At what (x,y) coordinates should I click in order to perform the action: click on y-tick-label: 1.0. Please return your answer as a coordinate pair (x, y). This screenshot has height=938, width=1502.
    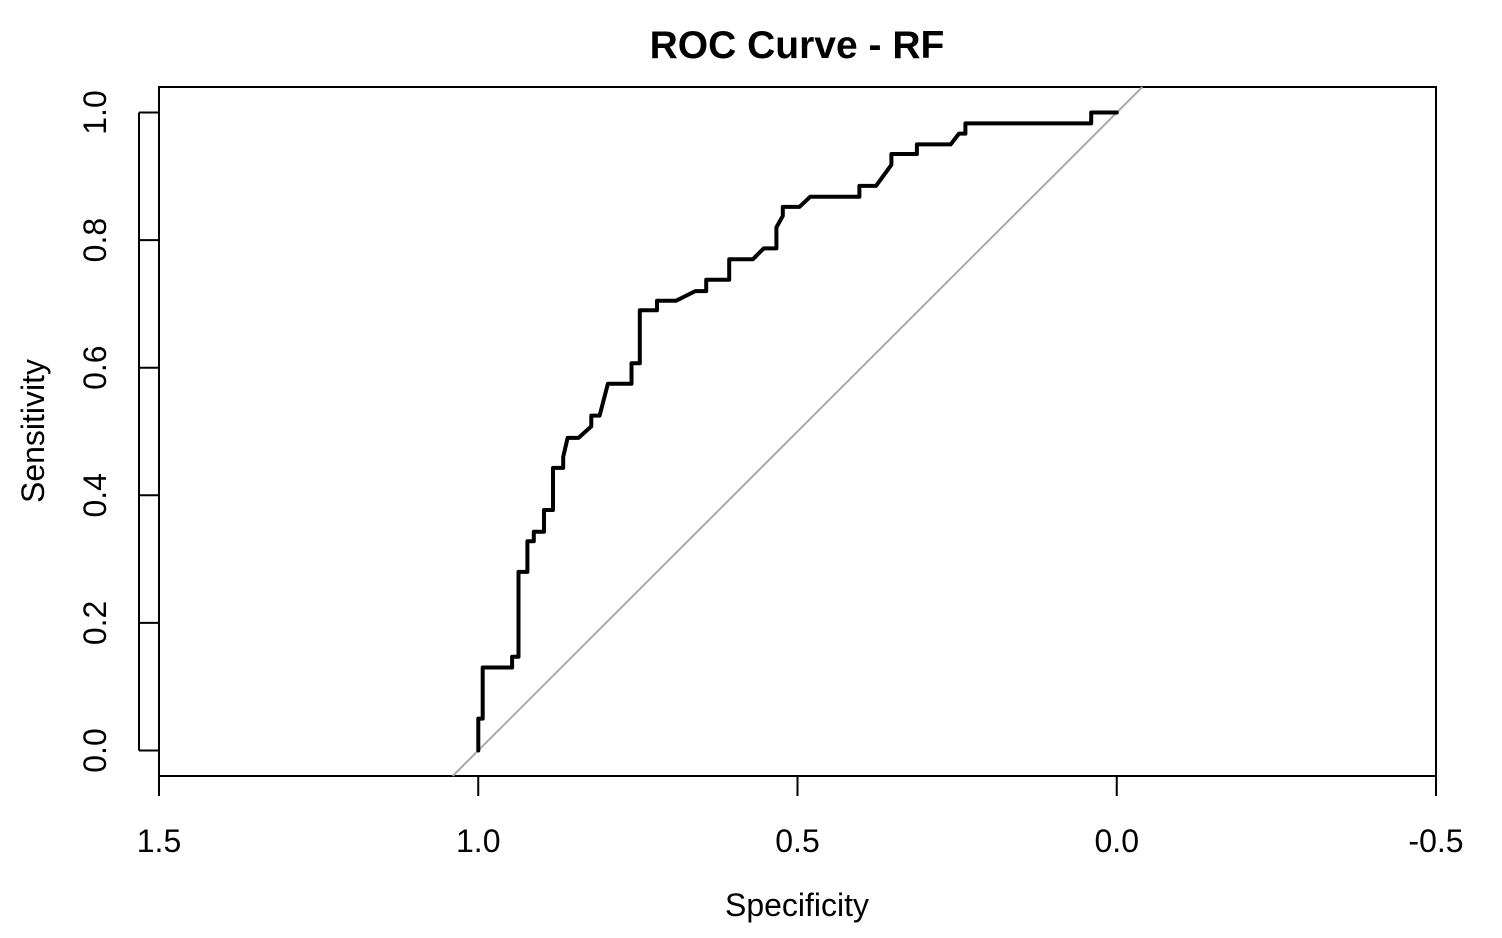
    Looking at the image, I should click on (95, 112).